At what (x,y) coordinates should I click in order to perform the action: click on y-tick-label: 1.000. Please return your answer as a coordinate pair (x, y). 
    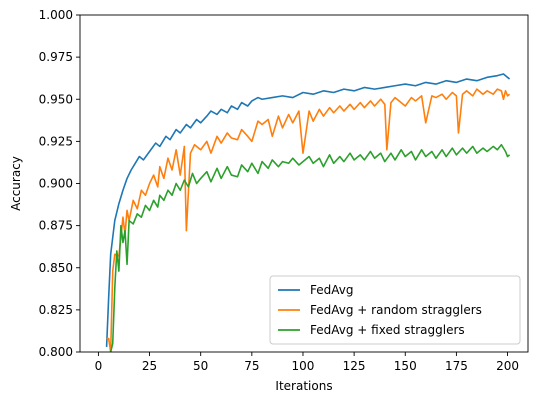
    Looking at the image, I should click on (56, 15).